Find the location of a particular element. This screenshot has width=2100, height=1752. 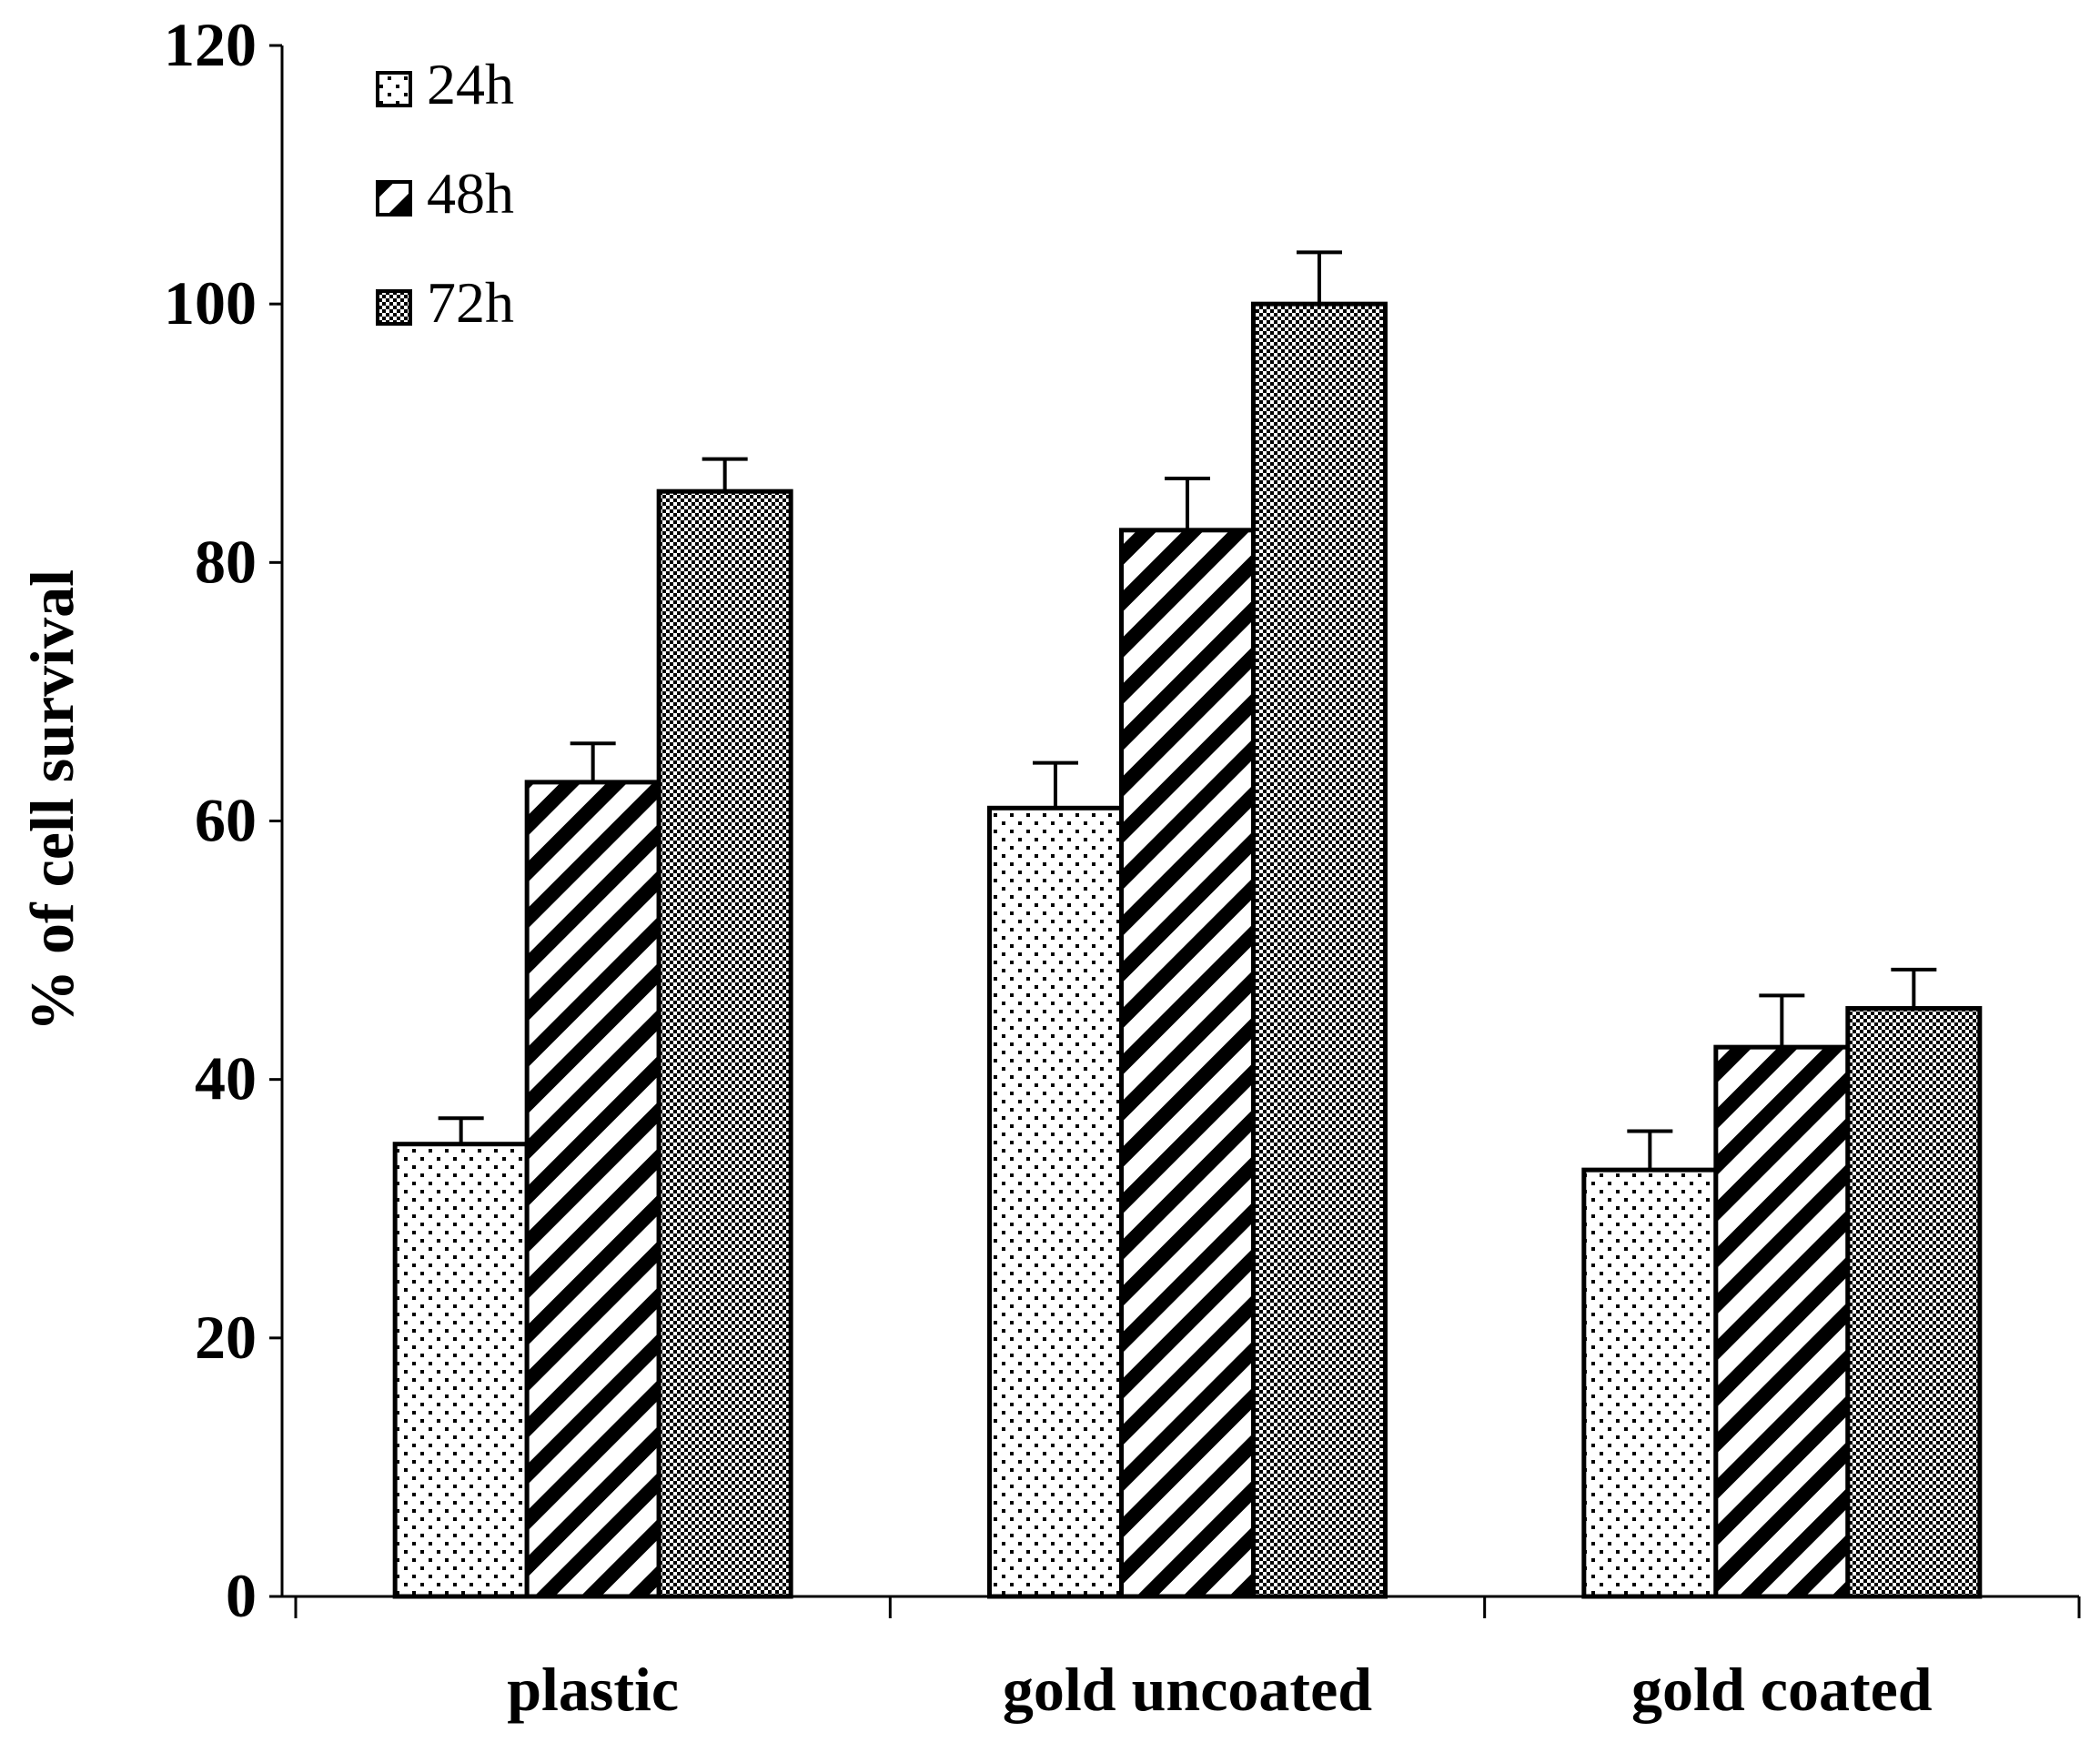

y-tick-label: 100 is located at coordinates (210, 302).